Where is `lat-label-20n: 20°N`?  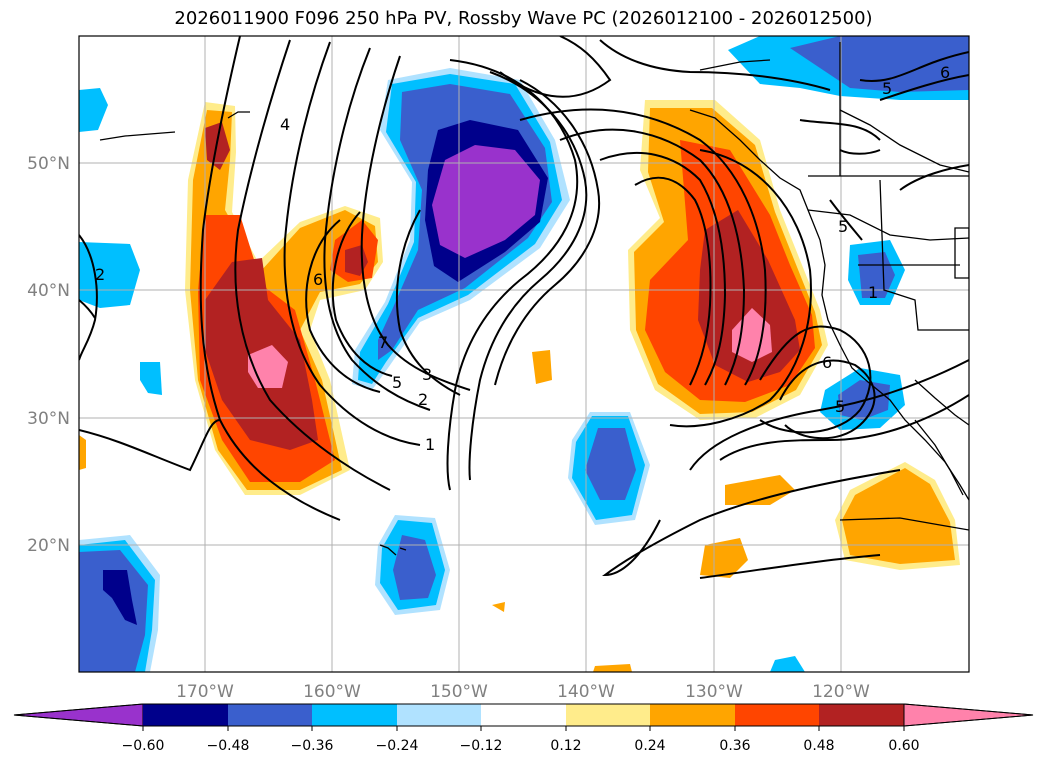
lat-label-20n: 20°N is located at coordinates (48, 546).